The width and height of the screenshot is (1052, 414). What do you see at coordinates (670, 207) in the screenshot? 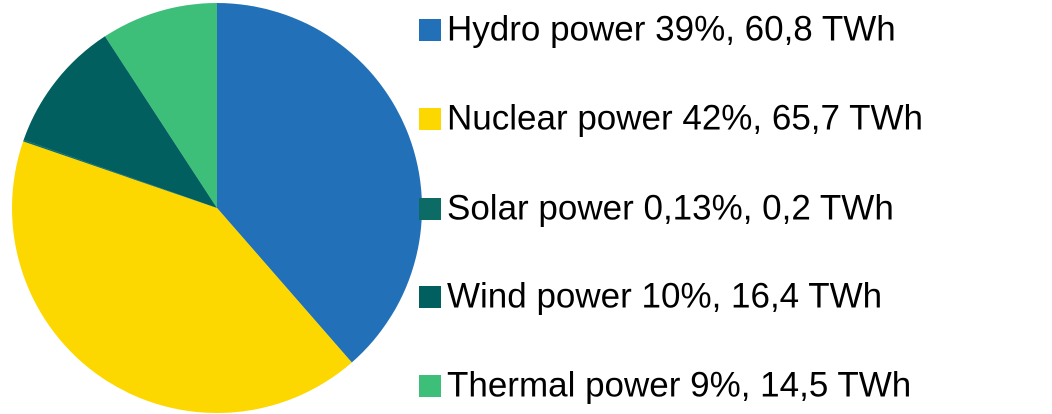
I see `legend-label: Solar power 0,13%, 0,2 TWh` at bounding box center [670, 207].